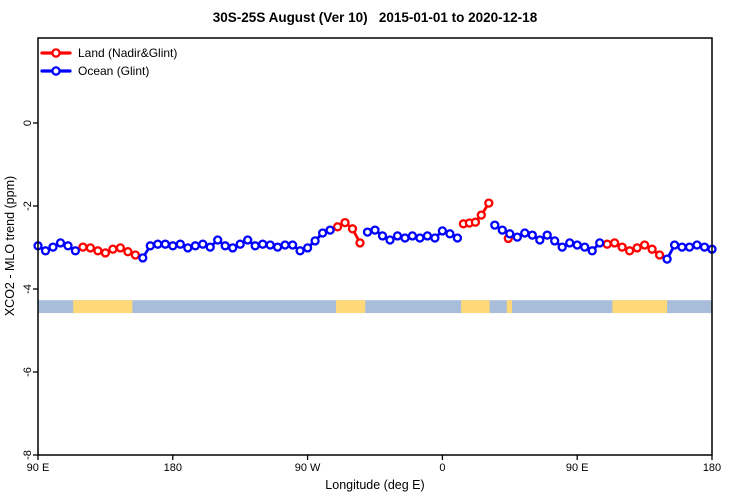 The height and width of the screenshot is (500, 750). I want to click on x-axis-tick-label: 90 W, so click(308, 468).